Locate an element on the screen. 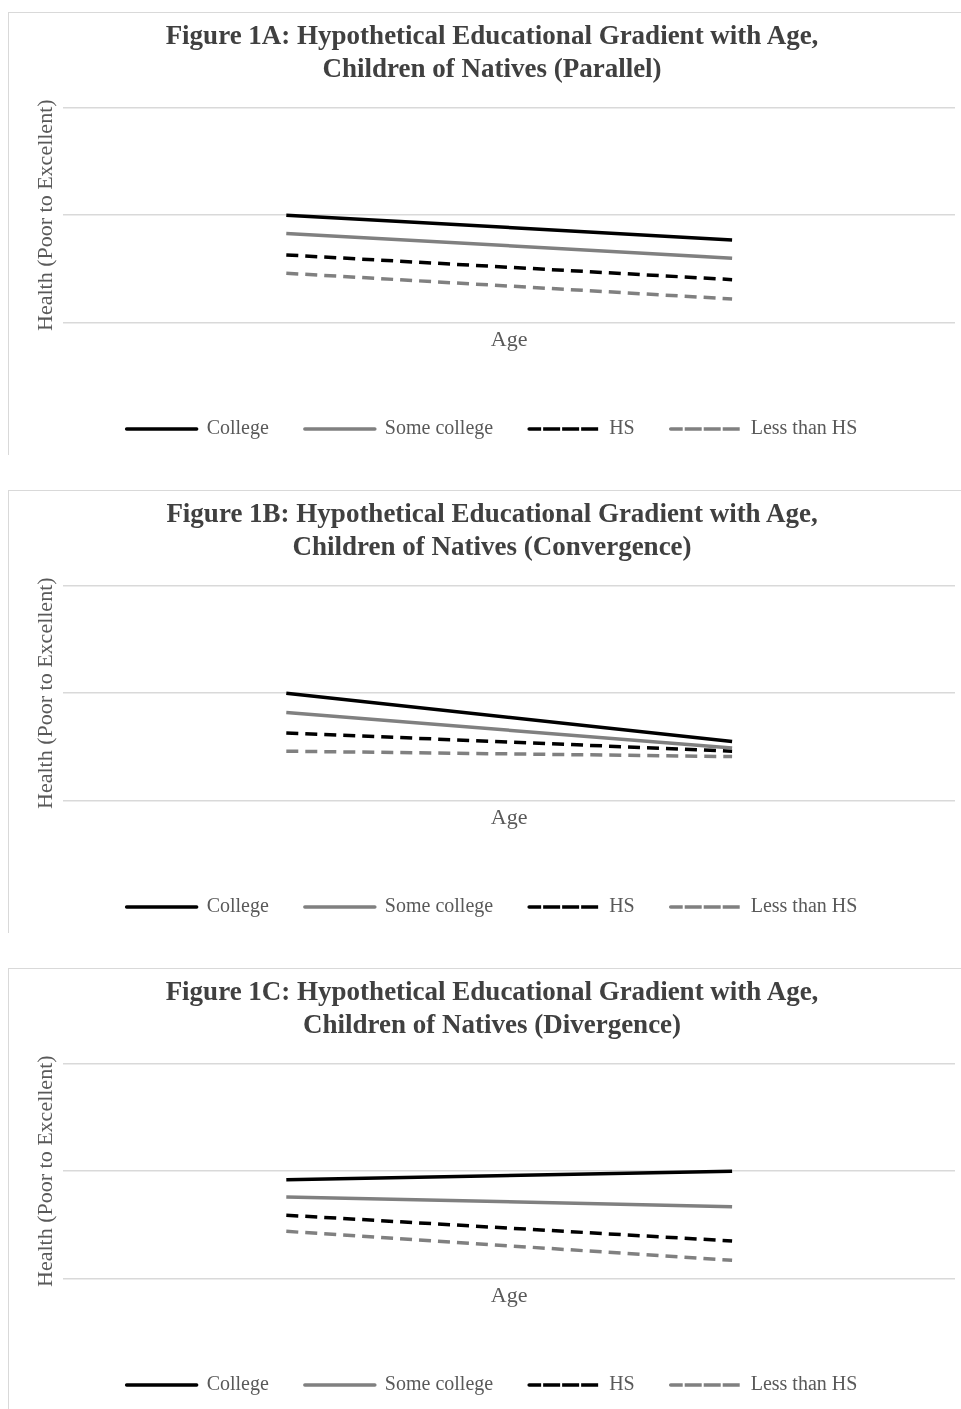  chart-title: Figure 1A: Hypothetical Educational Gradient with Age, Children of Natives (Parallel) is located at coordinates (492, 51).